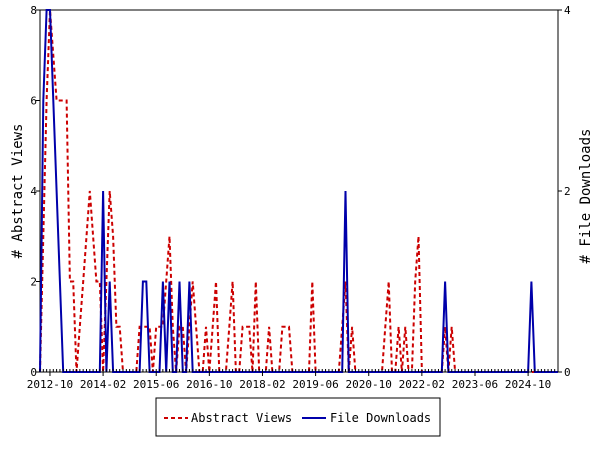 This screenshot has height=450, width=600. What do you see at coordinates (586, 196) in the screenshot?
I see `y-right-axis-title: # File Downloads` at bounding box center [586, 196].